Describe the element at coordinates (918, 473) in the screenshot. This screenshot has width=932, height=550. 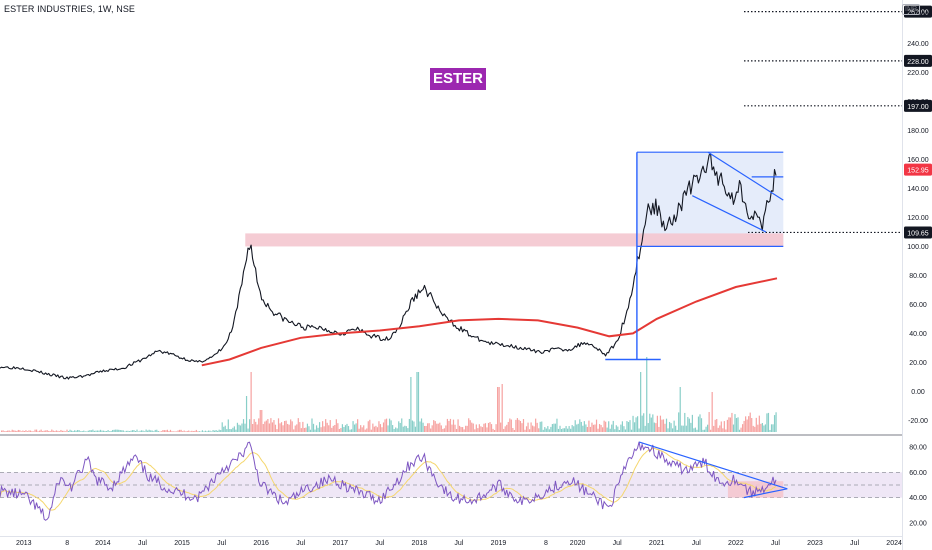
I see `rsi-y-tick-label: 60.00` at that location.